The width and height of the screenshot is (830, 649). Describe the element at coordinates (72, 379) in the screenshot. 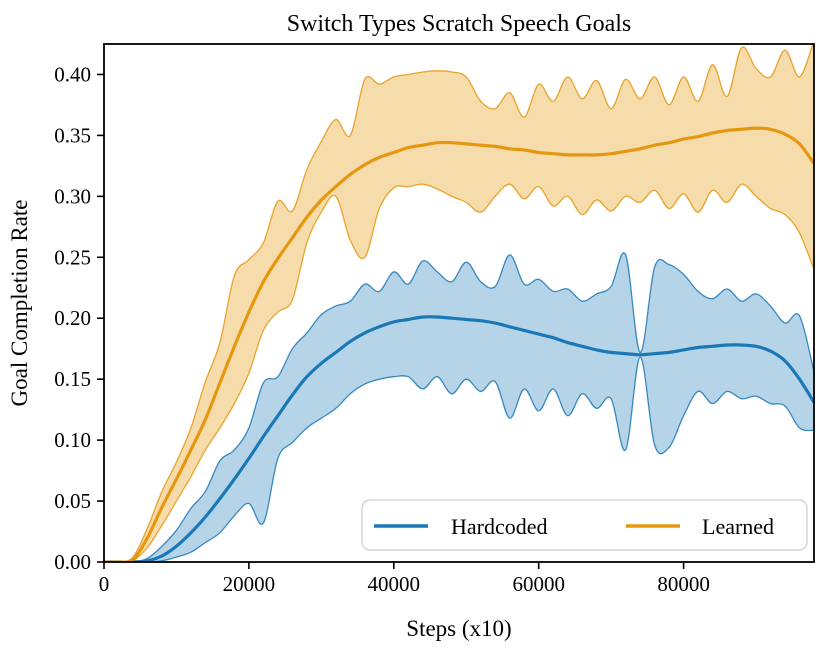

I see `y-tick-label: 0.15` at that location.